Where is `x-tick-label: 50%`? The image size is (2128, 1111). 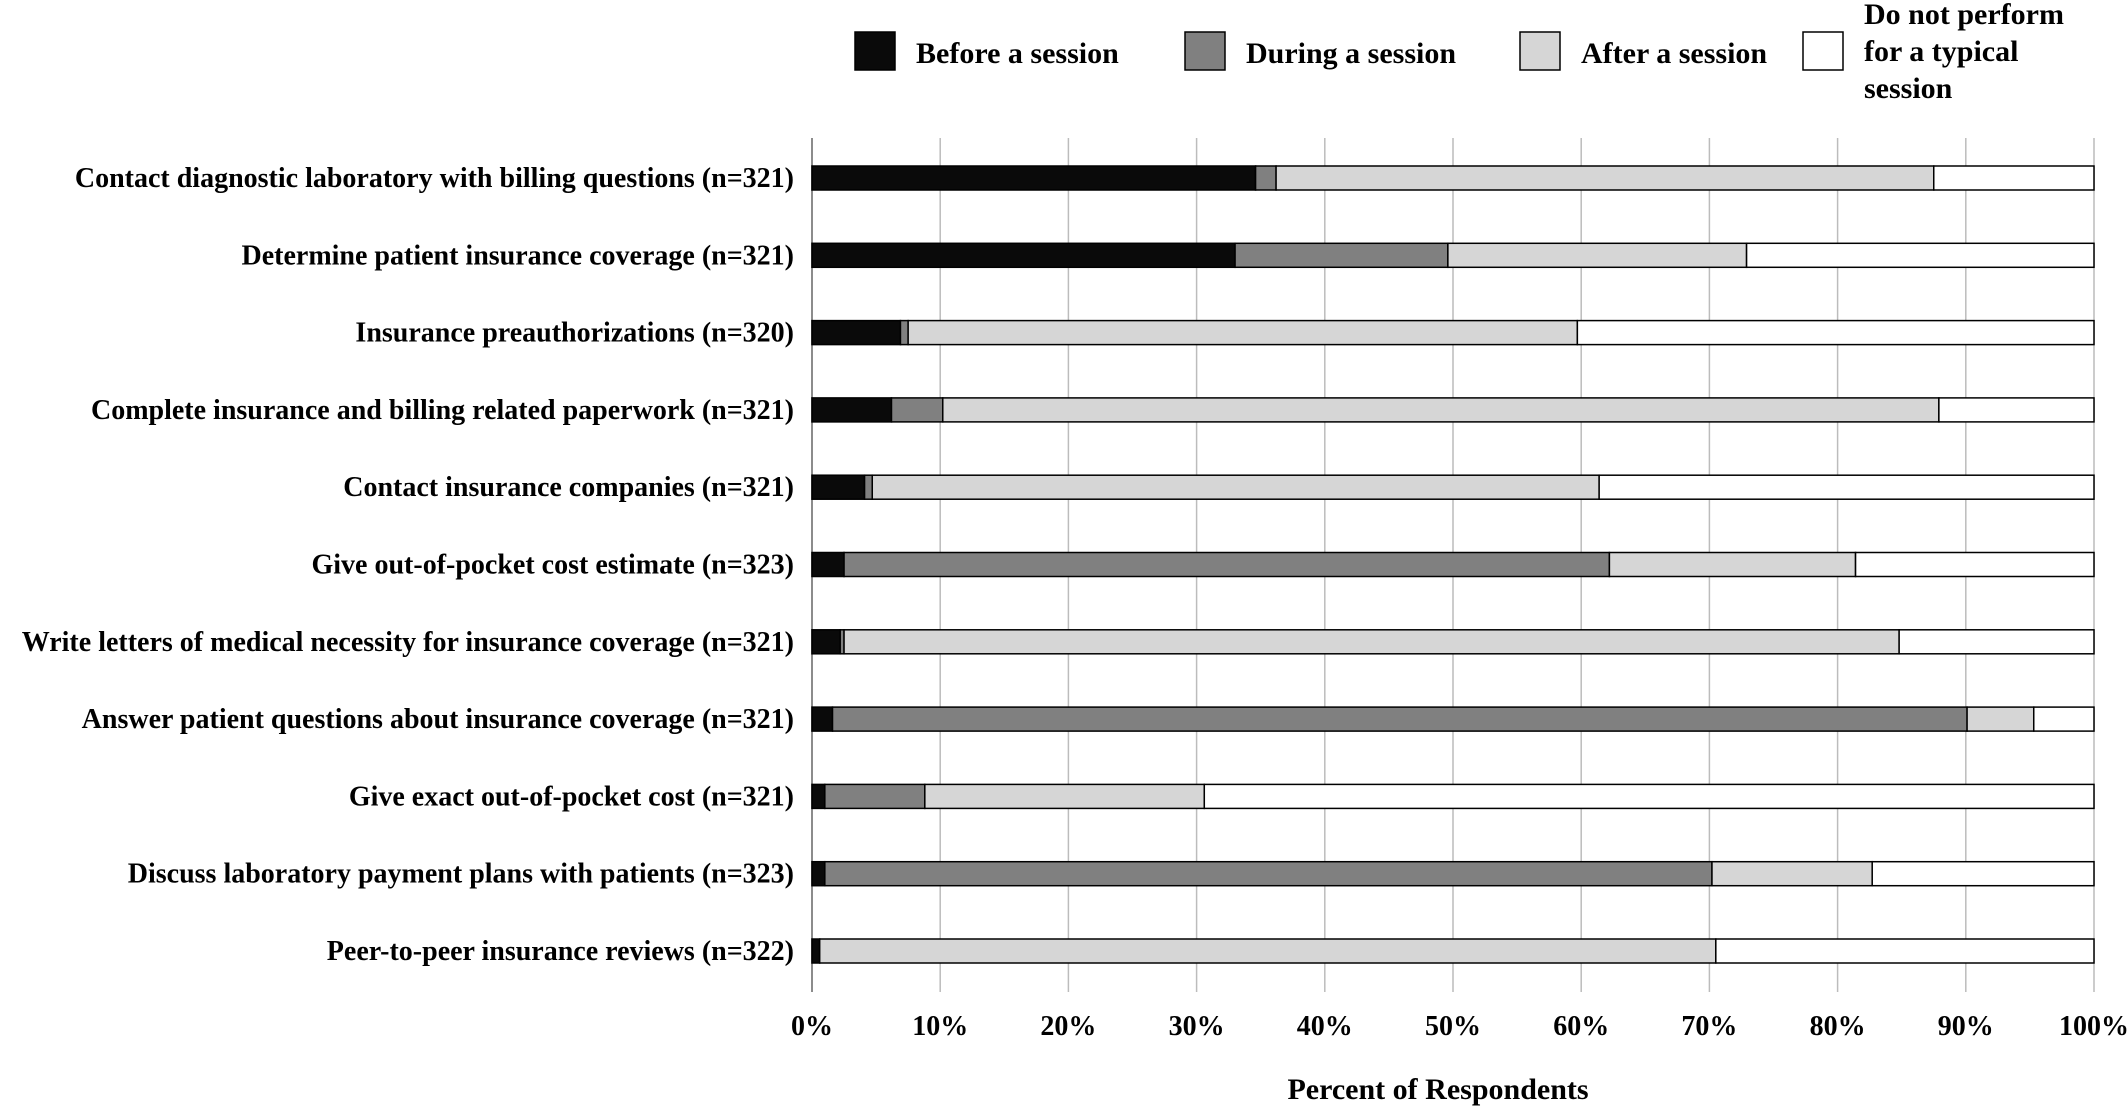 x-tick-label: 50% is located at coordinates (1453, 1026).